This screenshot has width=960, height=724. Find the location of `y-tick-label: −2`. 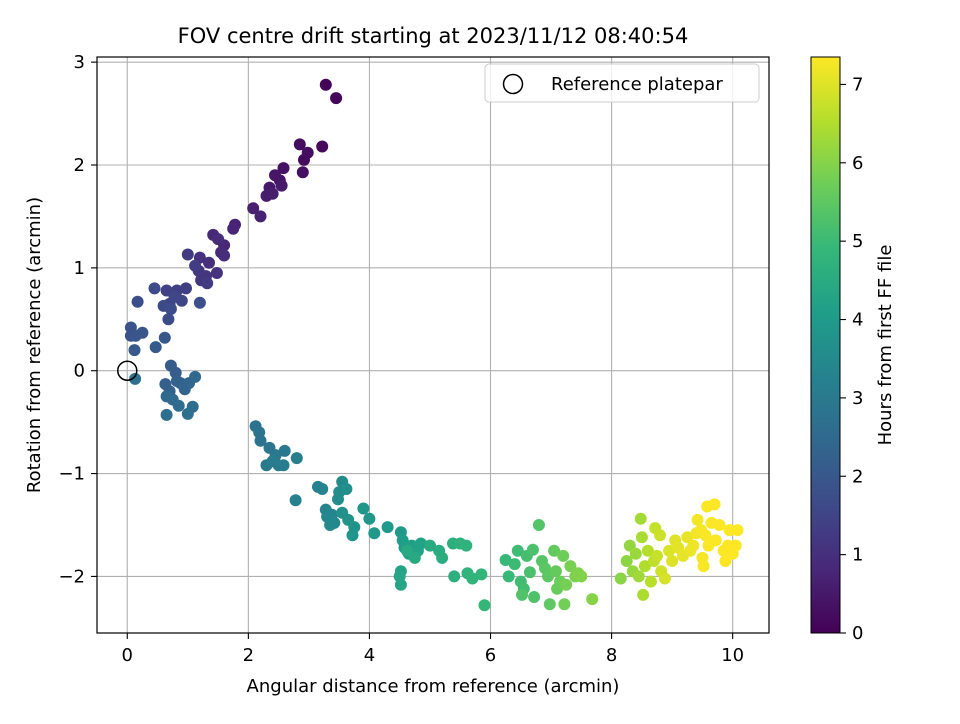

y-tick-label: −2 is located at coordinates (71, 576).